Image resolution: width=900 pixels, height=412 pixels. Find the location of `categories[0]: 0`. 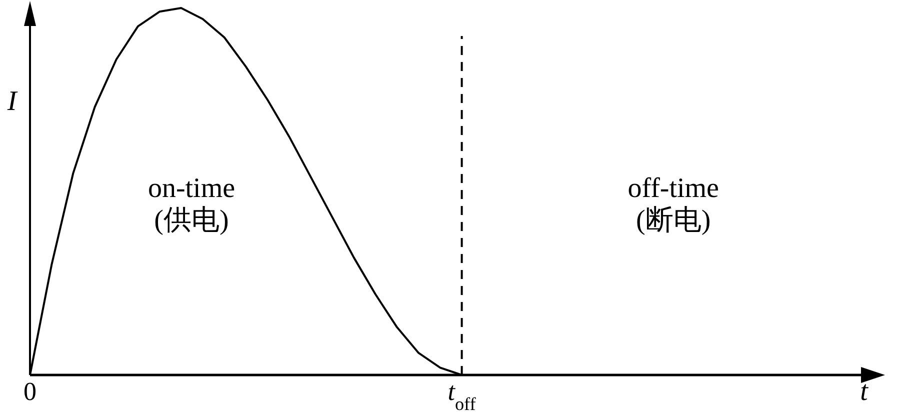

categories[0]: 0 is located at coordinates (30, 391).